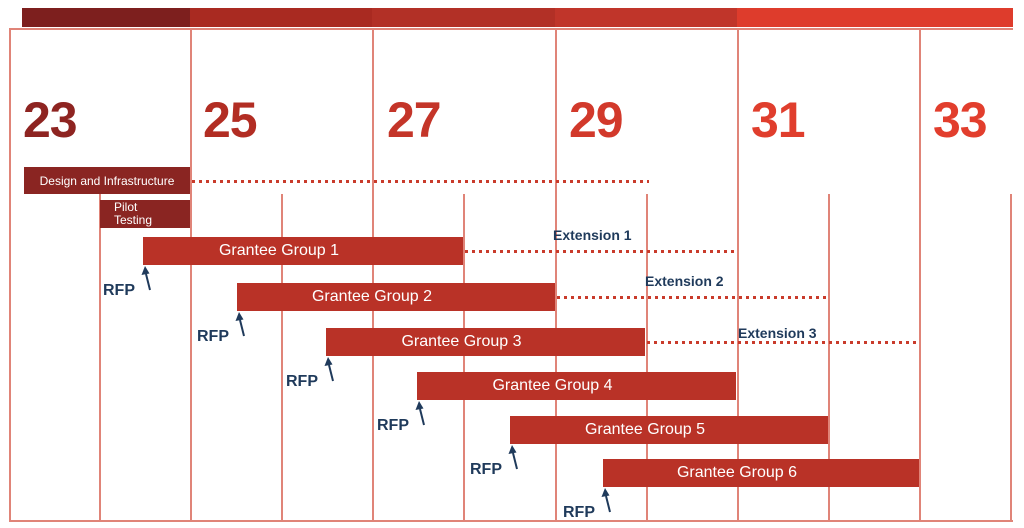  I want to click on timeline-year-label: 25, so click(230, 120).